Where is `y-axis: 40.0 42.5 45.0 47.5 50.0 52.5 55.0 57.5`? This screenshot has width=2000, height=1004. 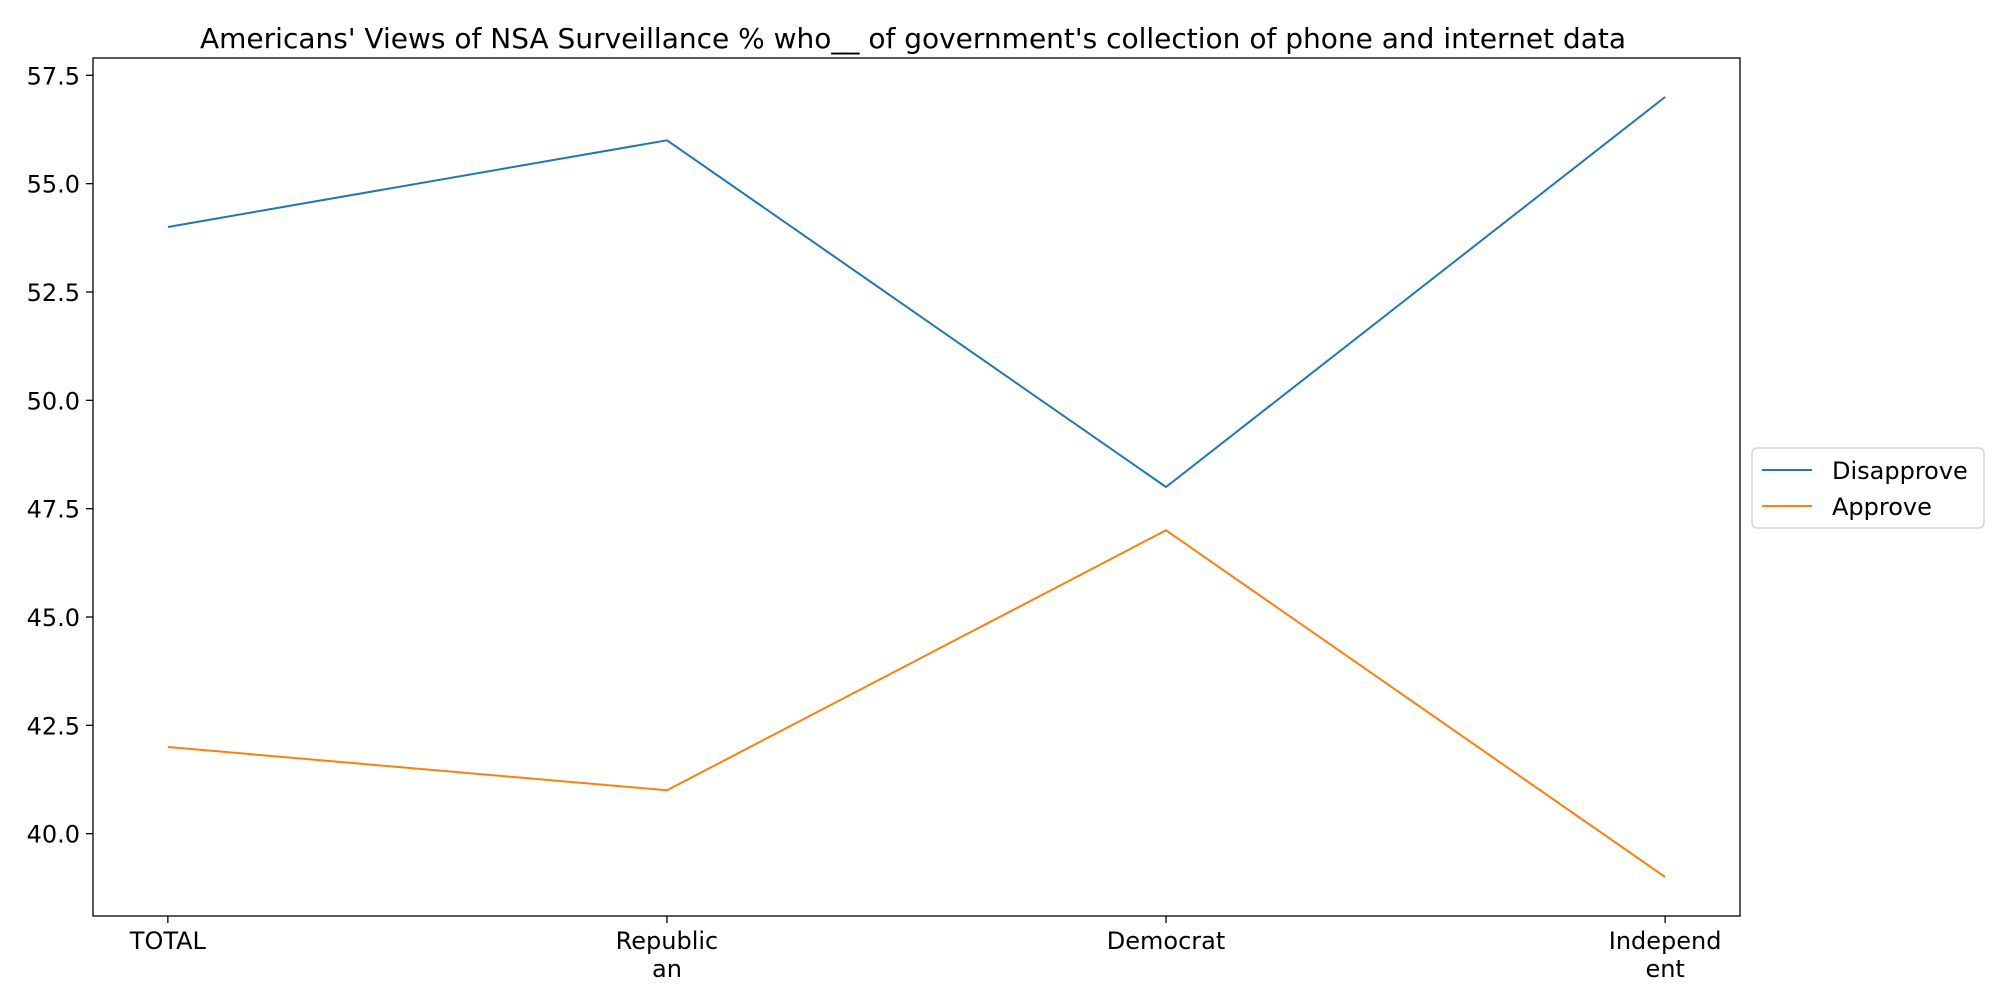 y-axis: 40.0 42.5 45.0 47.5 50.0 52.5 55.0 57.5 is located at coordinates (60, 455).